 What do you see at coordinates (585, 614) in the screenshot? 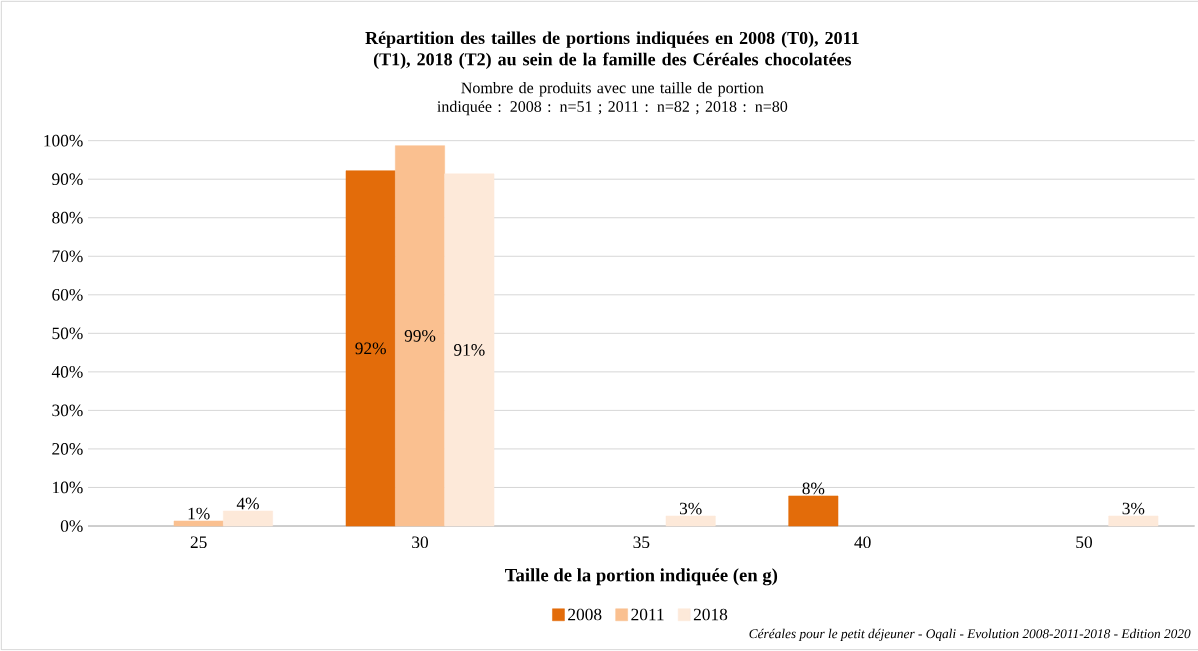
I see `legend-label: 2008` at bounding box center [585, 614].